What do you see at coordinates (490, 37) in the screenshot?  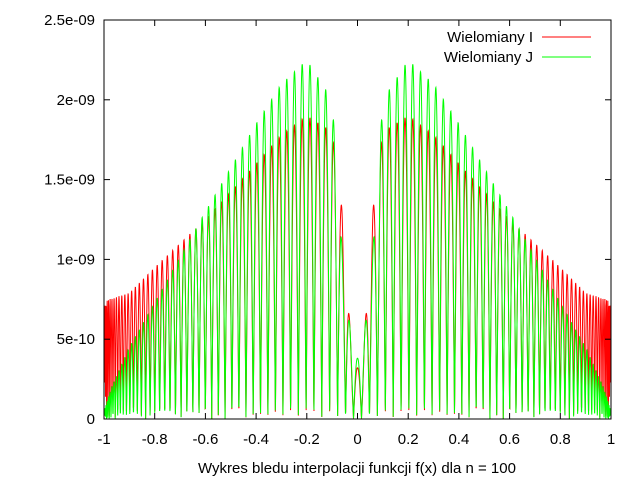 I see `legend-label: Wielomiany I` at bounding box center [490, 37].